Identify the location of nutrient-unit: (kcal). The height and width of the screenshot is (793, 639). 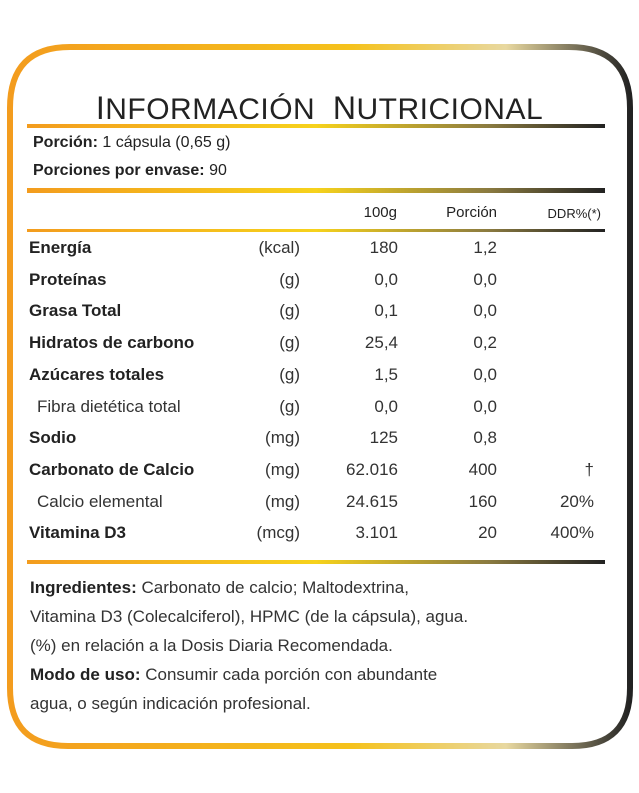
(279, 247).